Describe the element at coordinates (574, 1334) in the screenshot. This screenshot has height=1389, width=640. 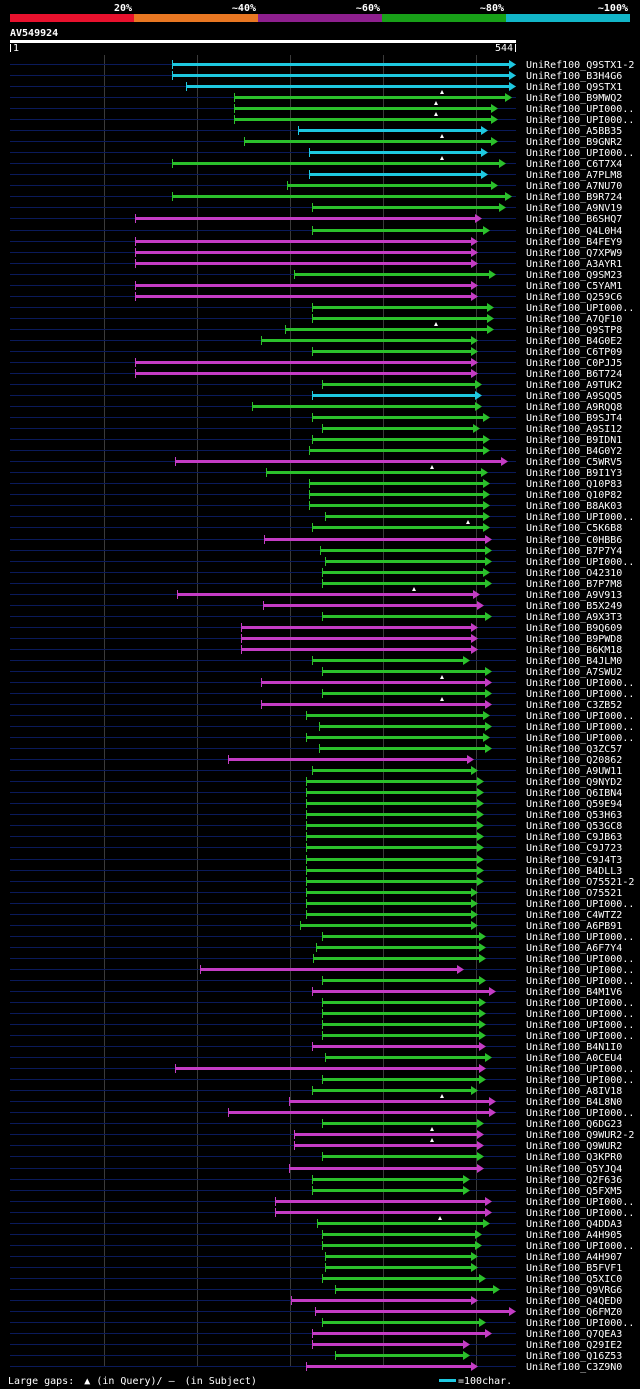
I see `hit-label: UniRef100_Q7QEA3` at that location.